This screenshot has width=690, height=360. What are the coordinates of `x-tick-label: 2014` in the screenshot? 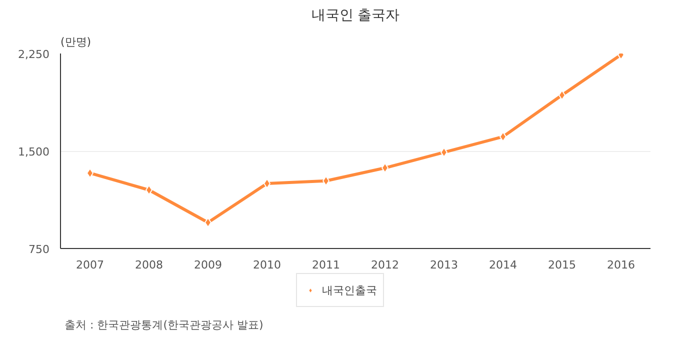 It's located at (503, 265).